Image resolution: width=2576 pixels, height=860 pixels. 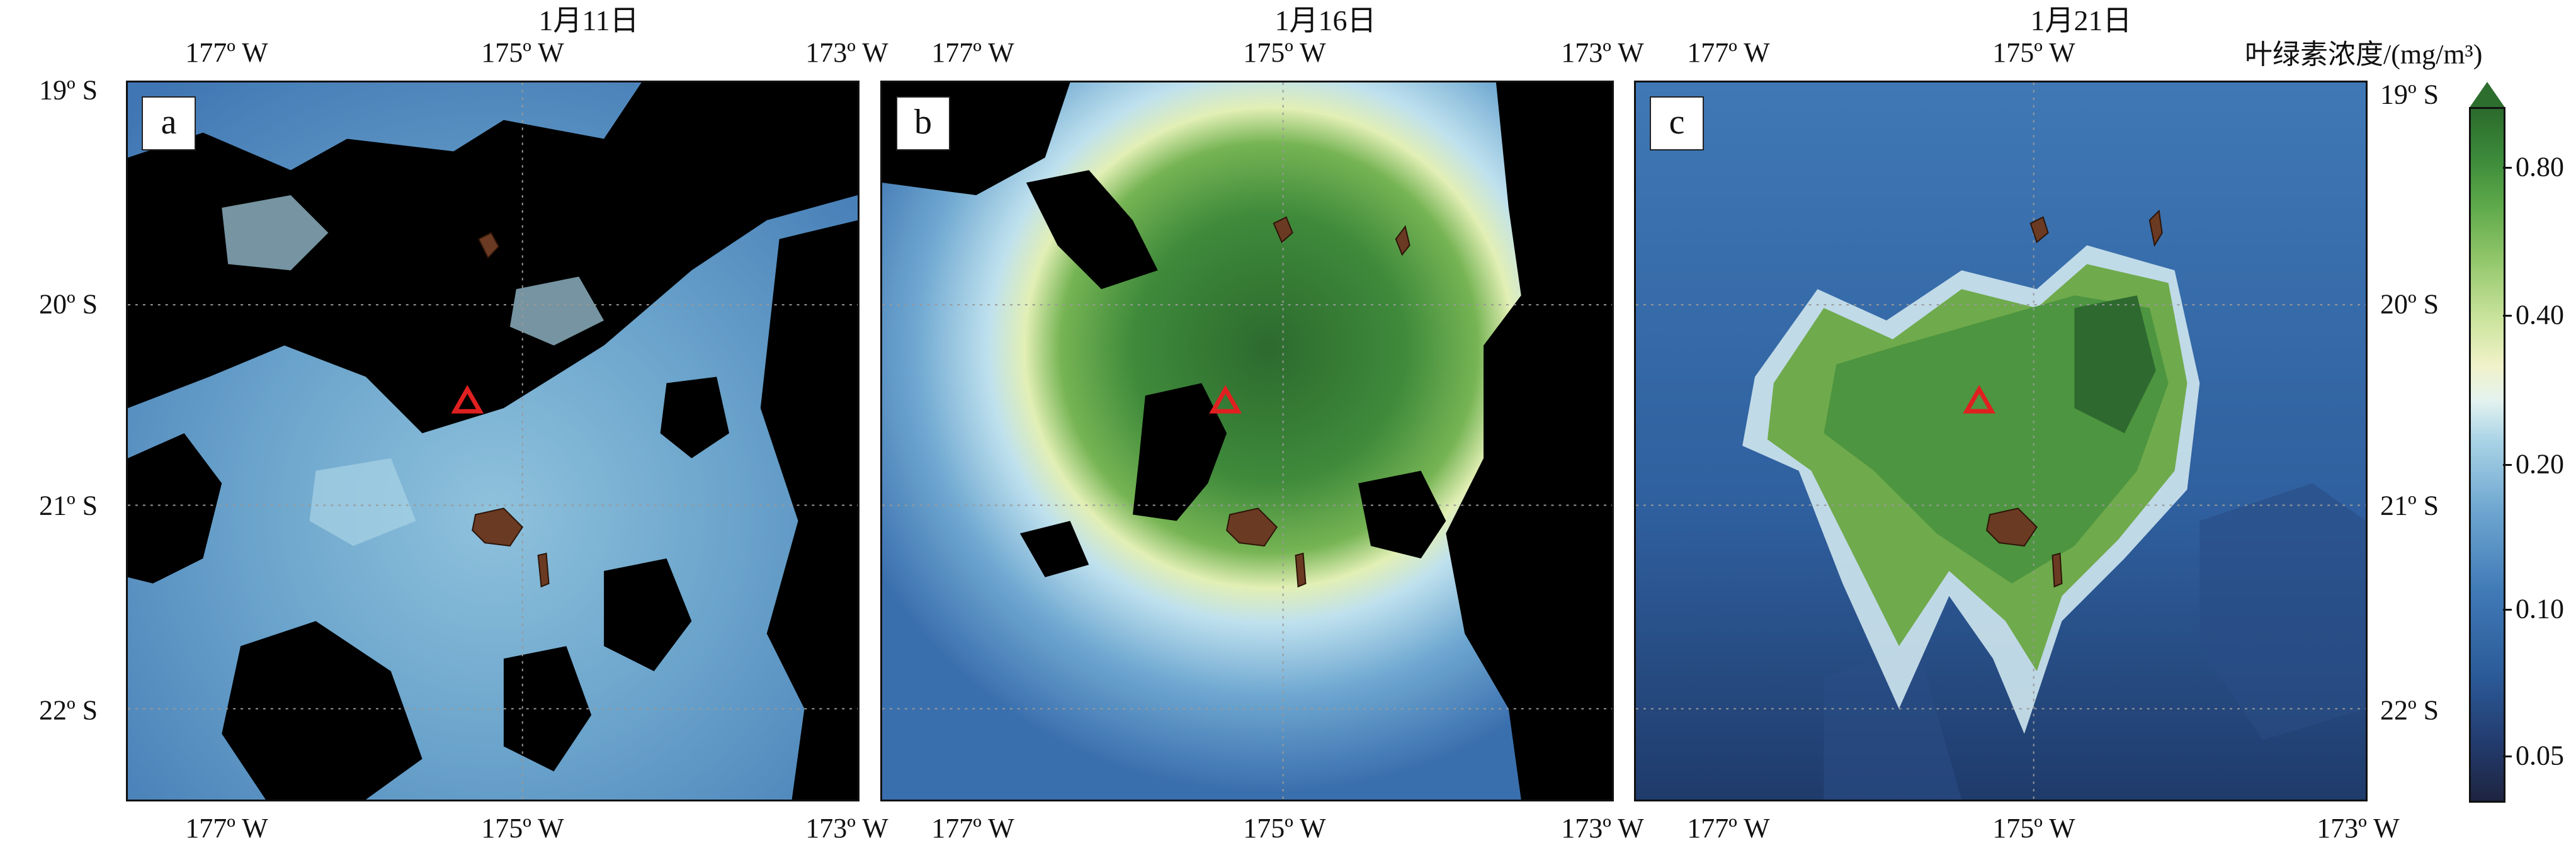 I want to click on lon-top-c1: 177º W, so click(x=1728, y=52).